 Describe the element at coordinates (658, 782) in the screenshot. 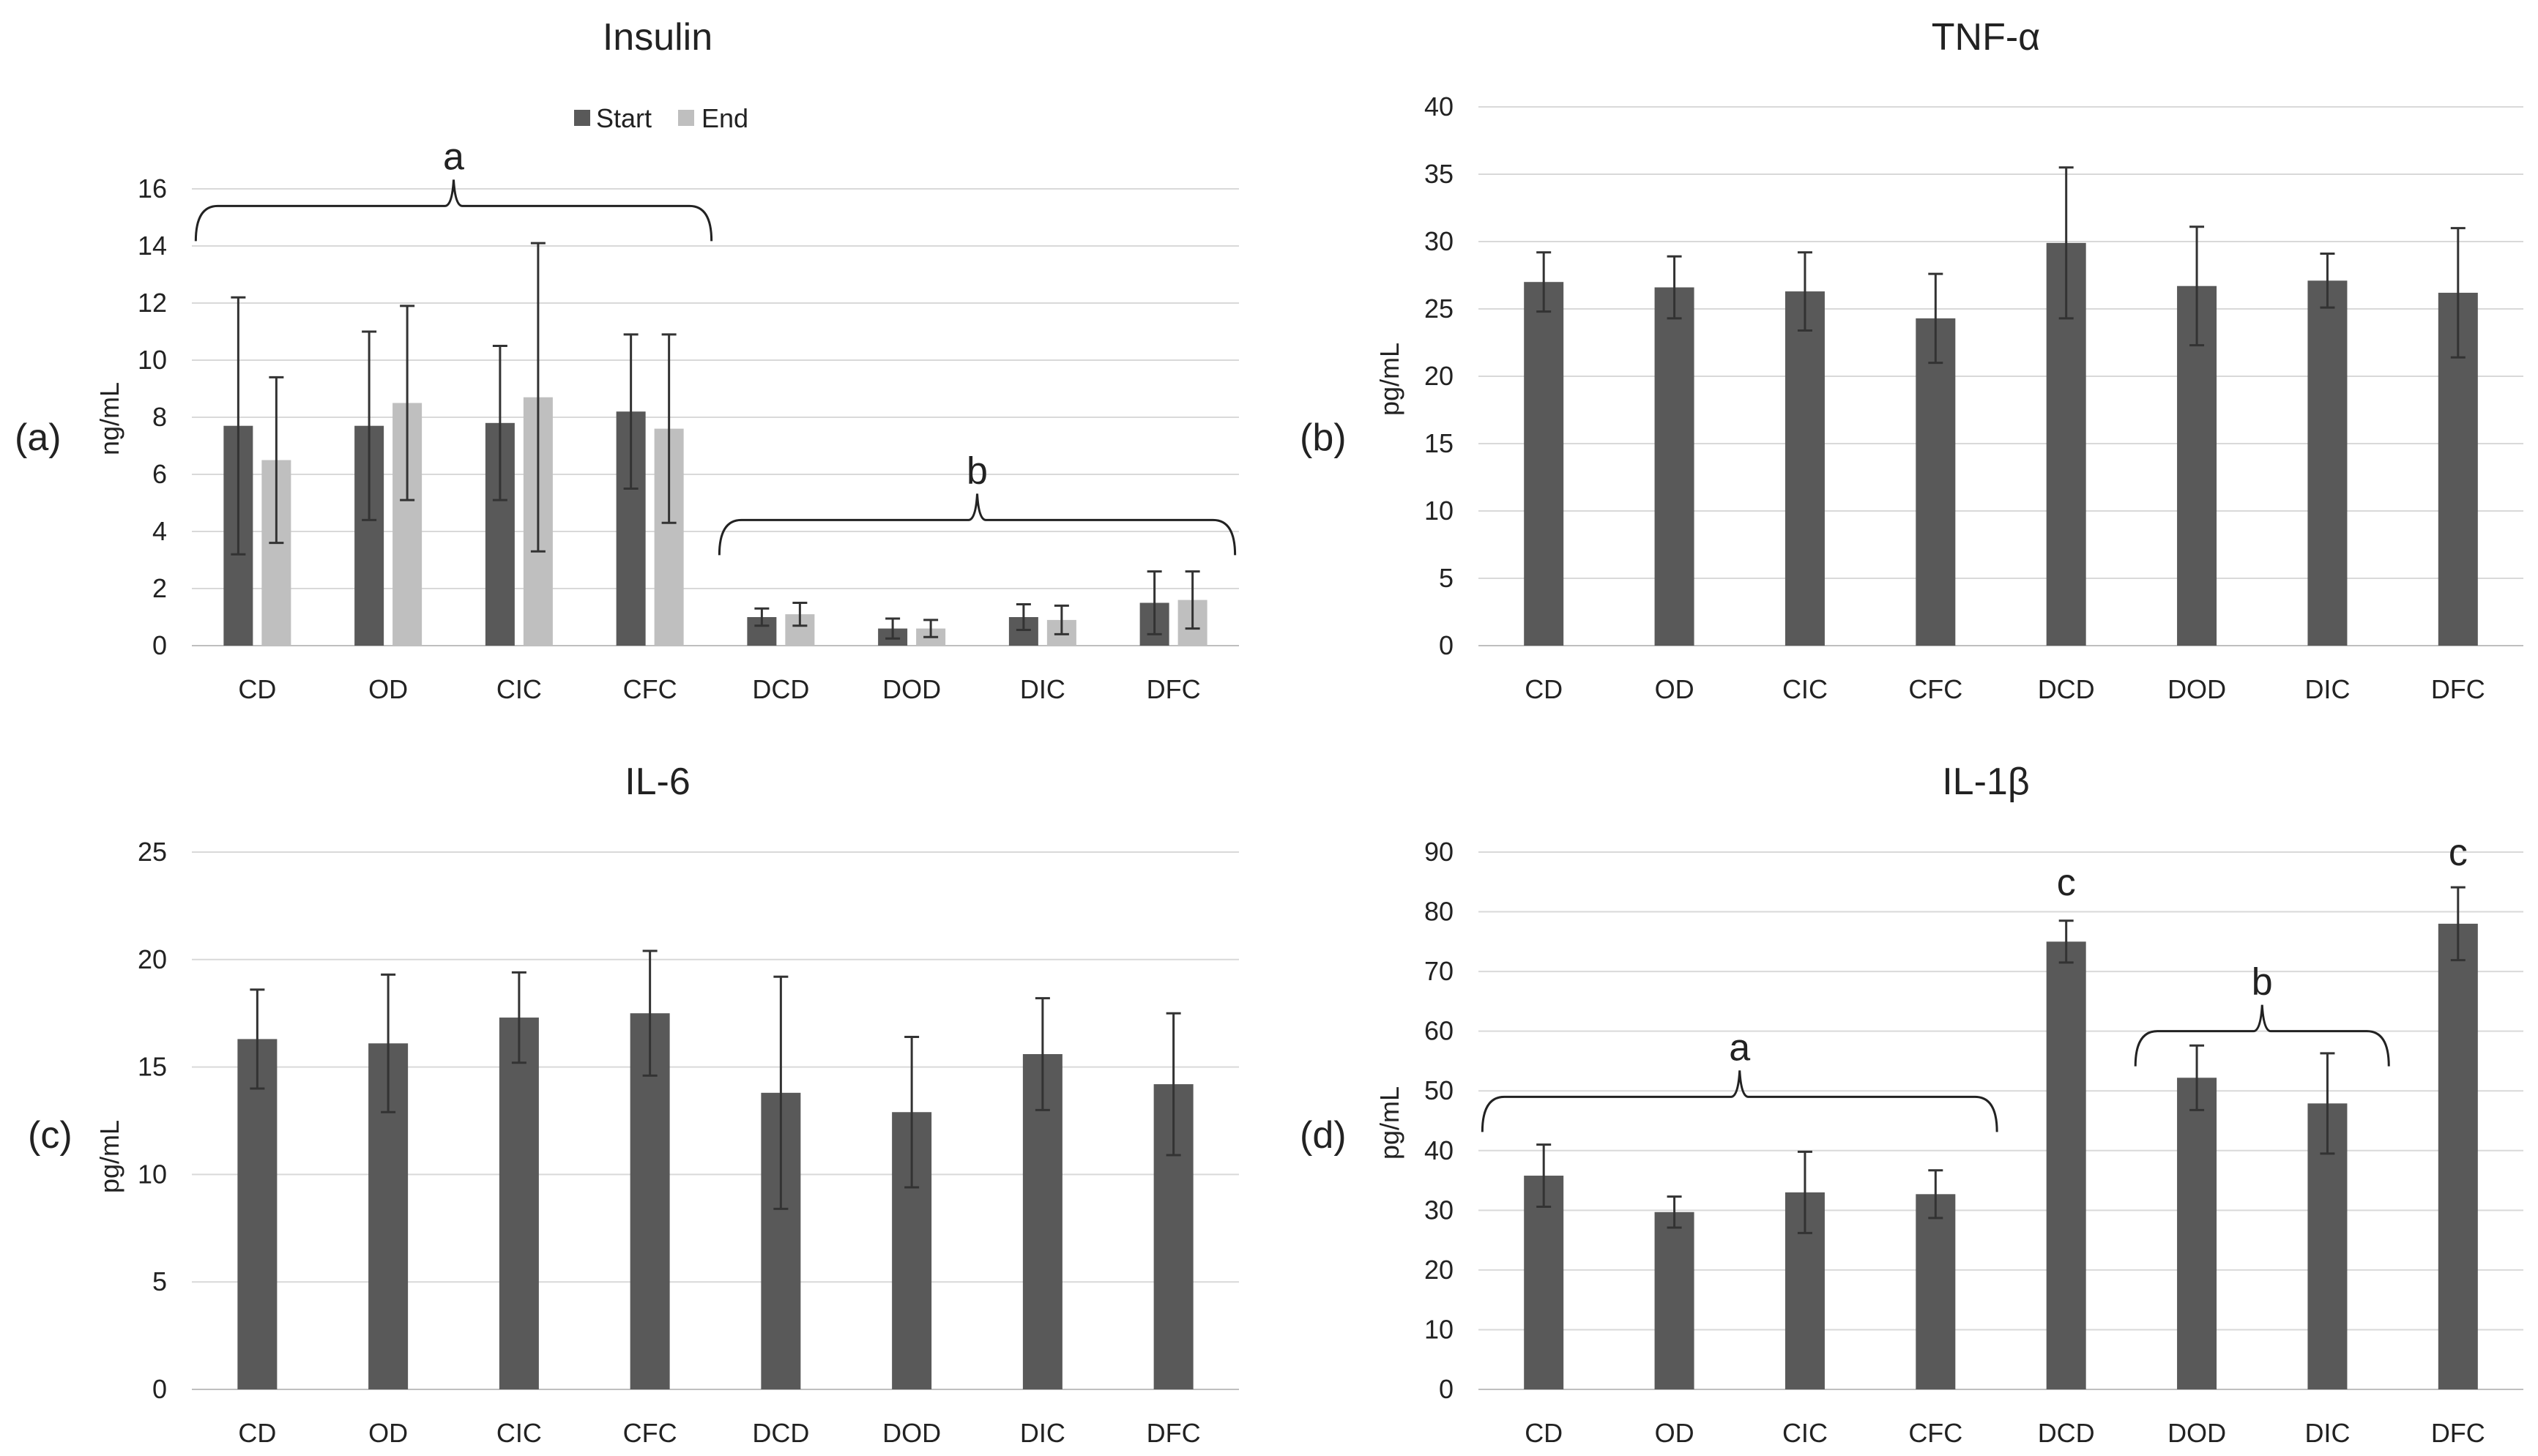

I see `il-6-title: IL-6` at that location.